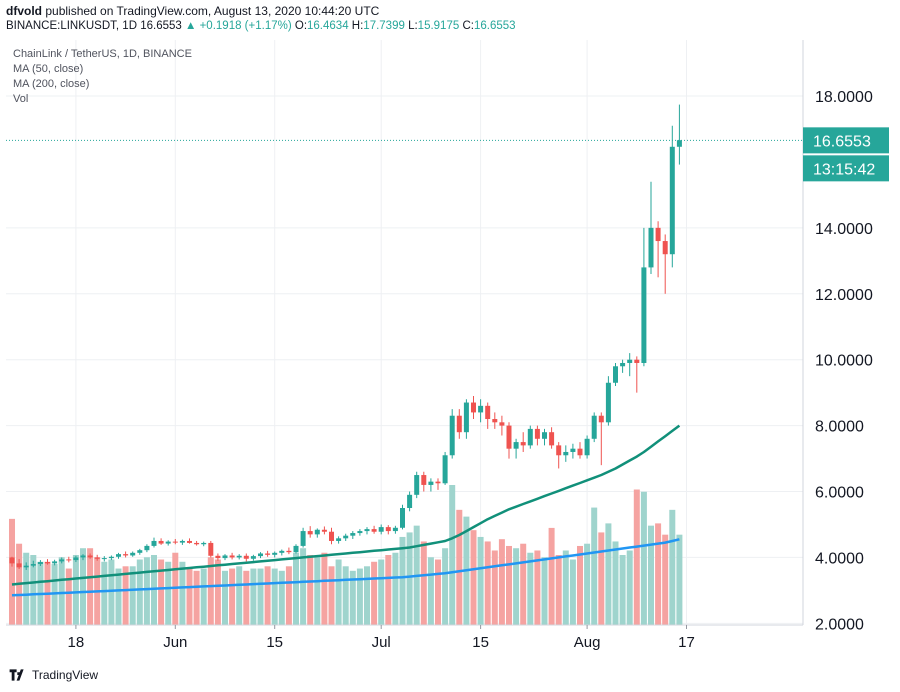 The width and height of the screenshot is (900, 692). What do you see at coordinates (345, 567) in the screenshot?
I see `ma200-line` at bounding box center [345, 567].